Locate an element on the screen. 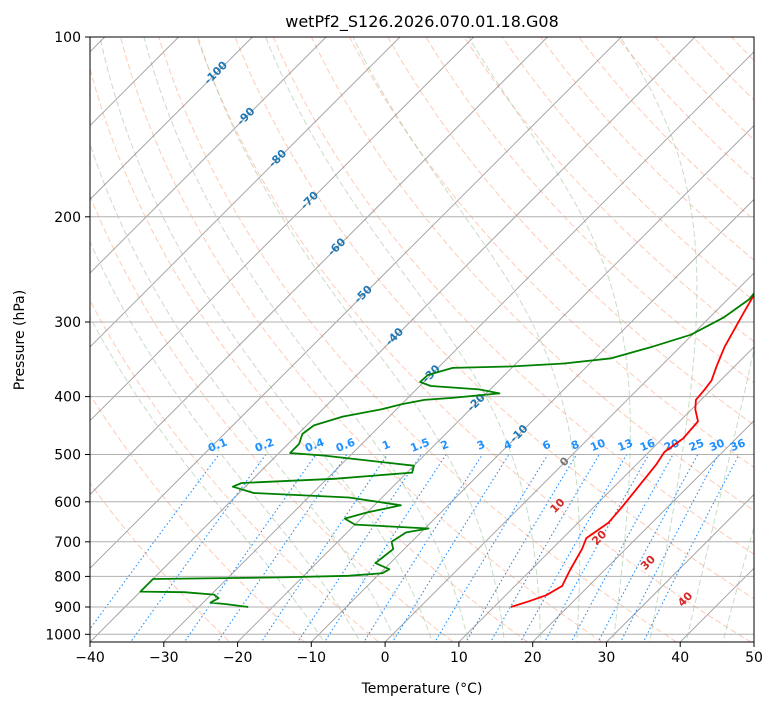 Image resolution: width=775 pixels, height=708 pixels. mixing-ratio-label: 1 is located at coordinates (386, 445).